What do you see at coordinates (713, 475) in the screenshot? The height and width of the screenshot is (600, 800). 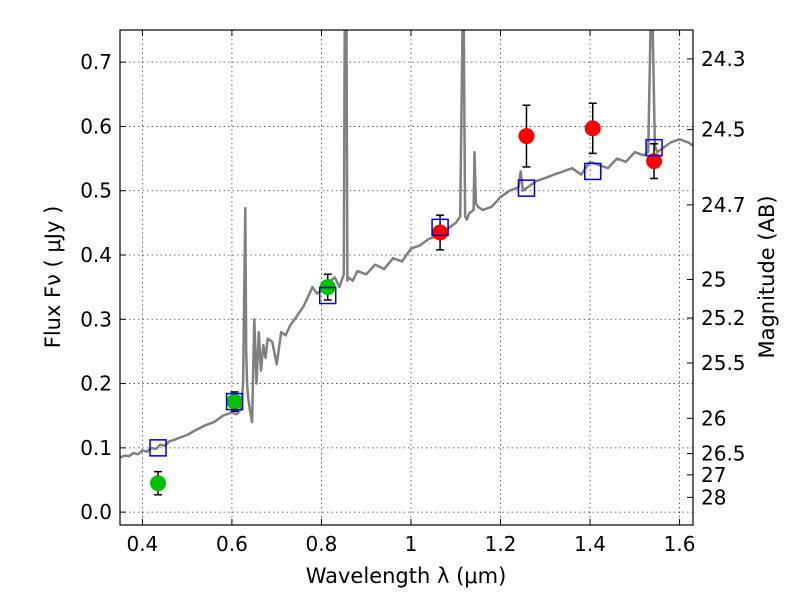 I see `magnitude-tick-label: 27` at bounding box center [713, 475].